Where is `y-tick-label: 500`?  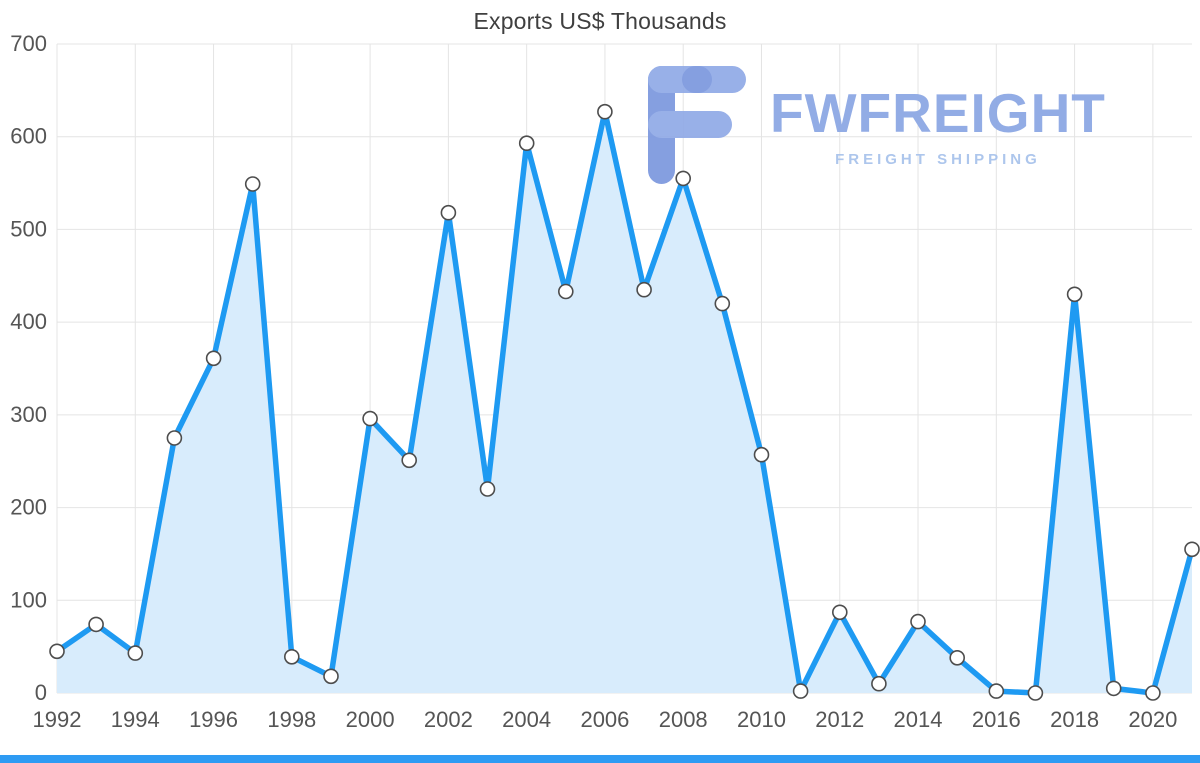
y-tick-label: 500 is located at coordinates (28, 228).